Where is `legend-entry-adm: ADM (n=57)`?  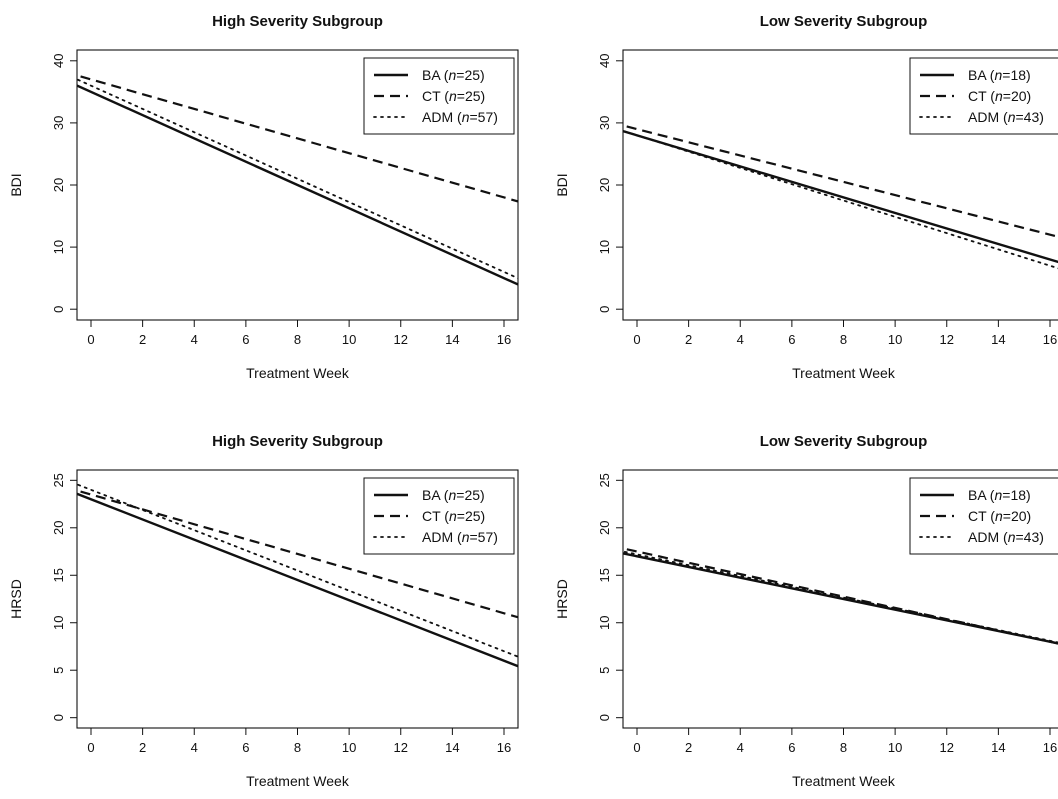 legend-entry-adm: ADM (n=57) is located at coordinates (460, 117).